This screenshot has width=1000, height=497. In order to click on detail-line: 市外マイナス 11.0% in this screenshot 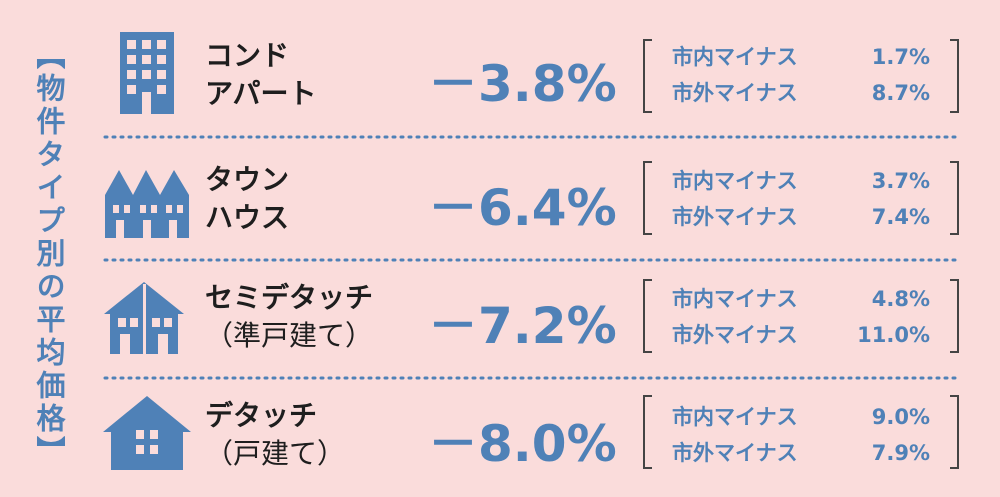, I will do `click(801, 335)`.